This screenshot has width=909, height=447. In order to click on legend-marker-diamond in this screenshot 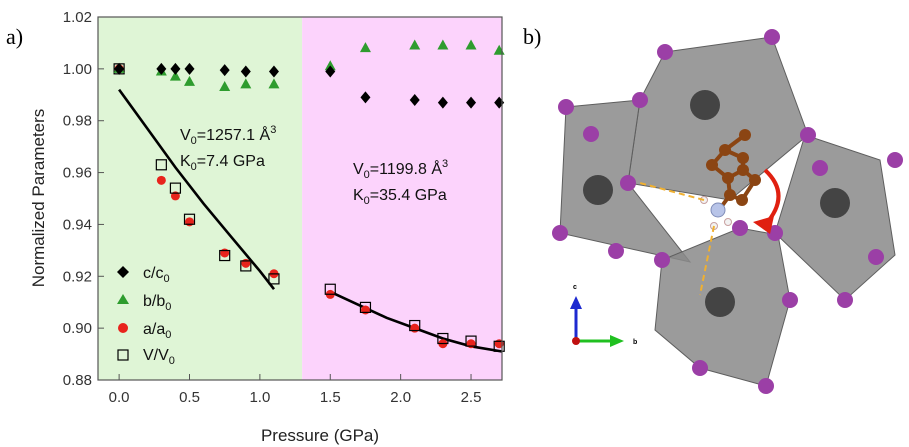, I will do `click(123, 272)`.